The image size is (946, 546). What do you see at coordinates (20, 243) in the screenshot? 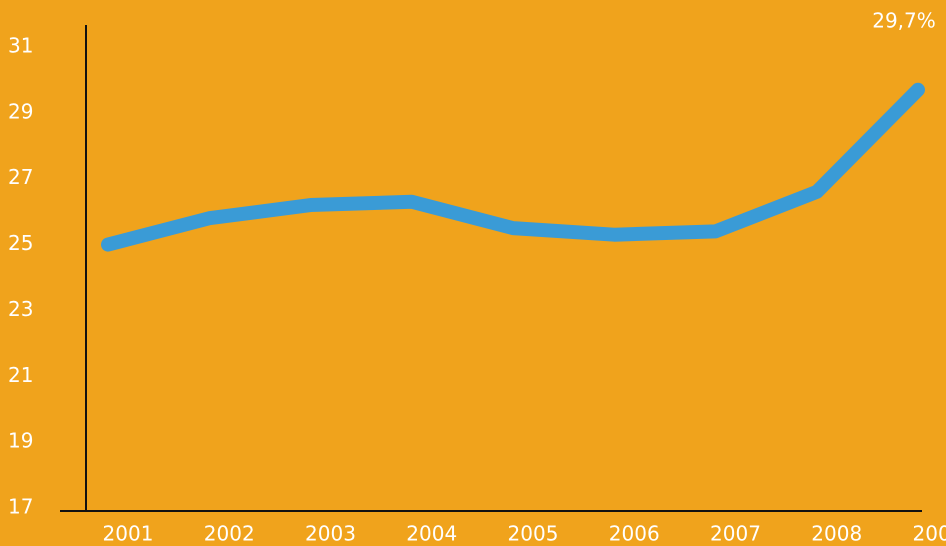
I see `y-tick-label: 25` at bounding box center [20, 243].